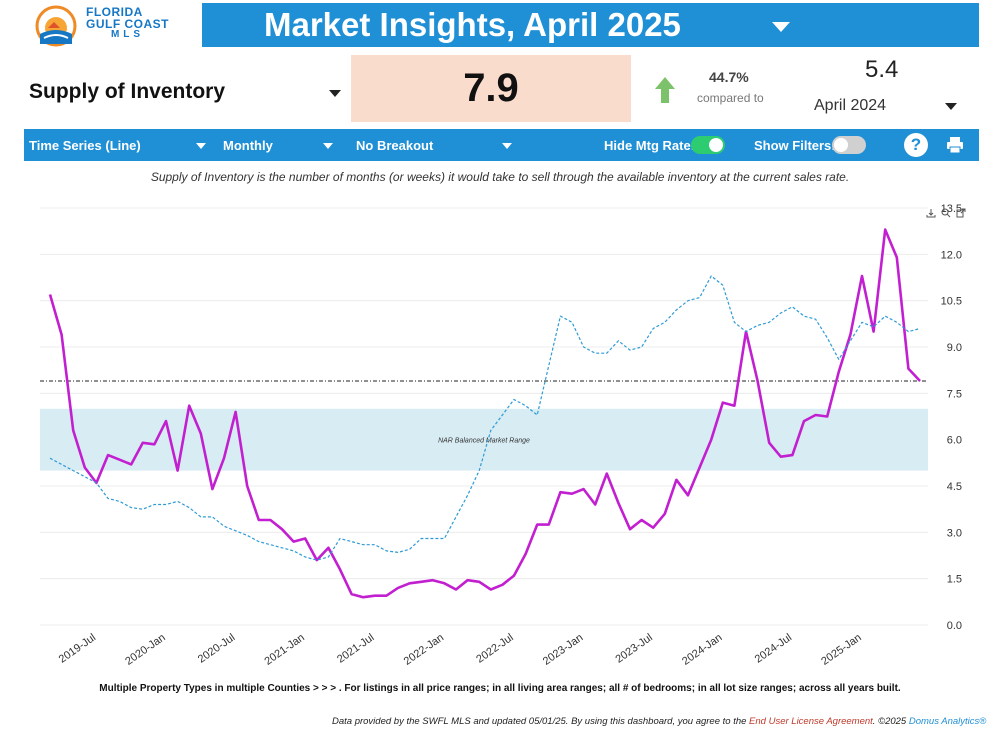 This screenshot has width=1000, height=737. I want to click on y-tick-label: 4.5, so click(954, 487).